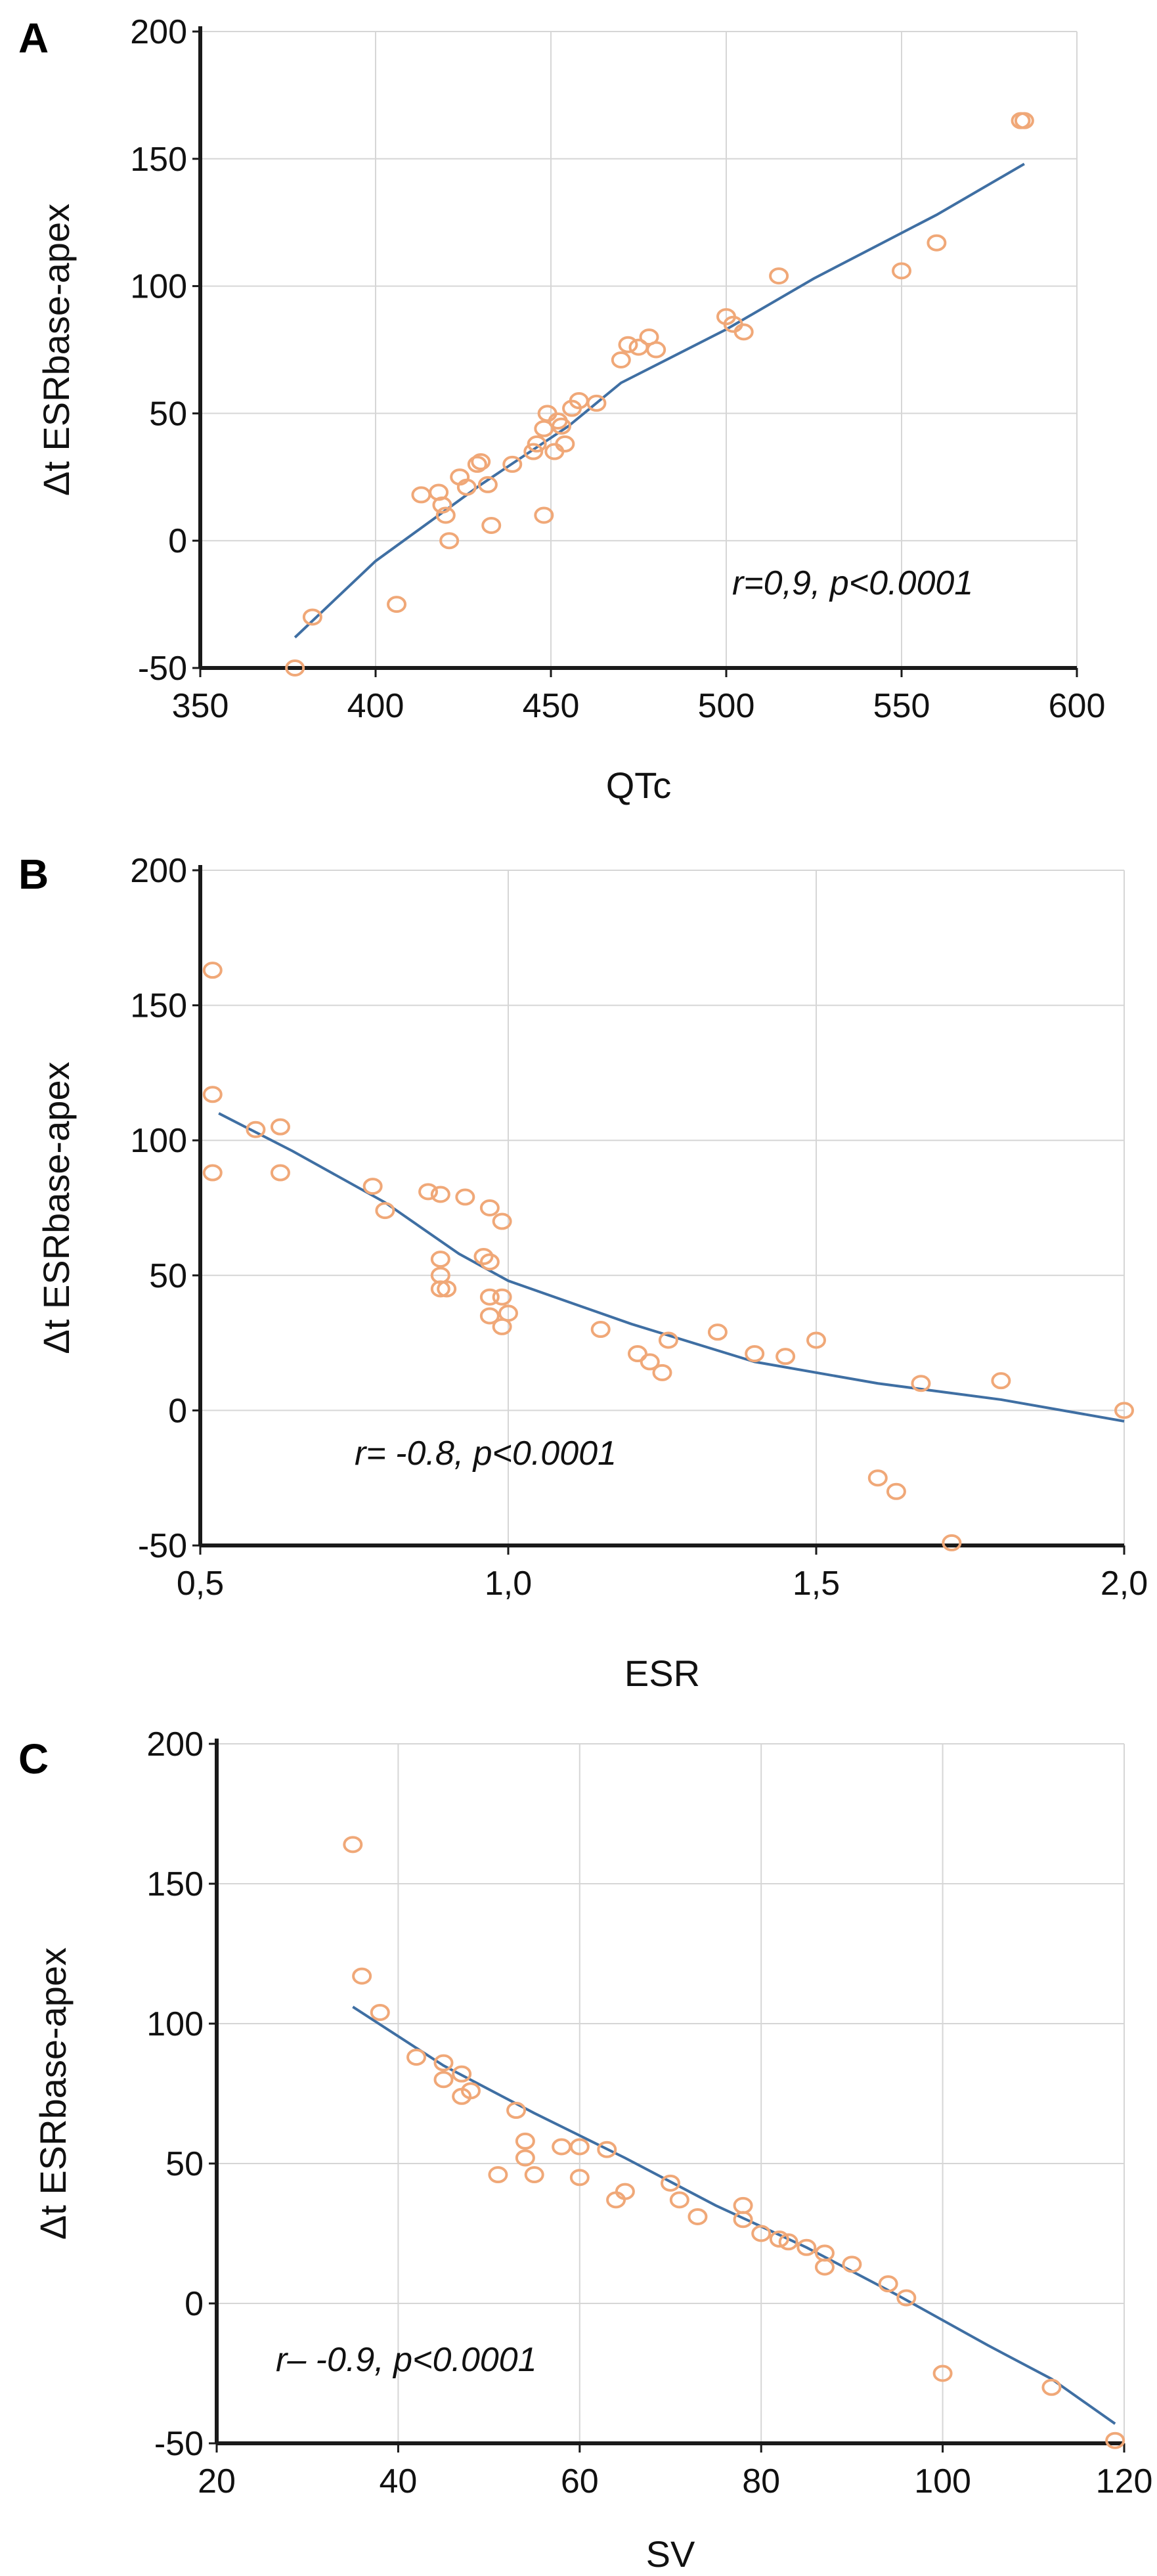 The height and width of the screenshot is (2576, 1157). What do you see at coordinates (639, 785) in the screenshot?
I see `x-axis-label: QTc` at bounding box center [639, 785].